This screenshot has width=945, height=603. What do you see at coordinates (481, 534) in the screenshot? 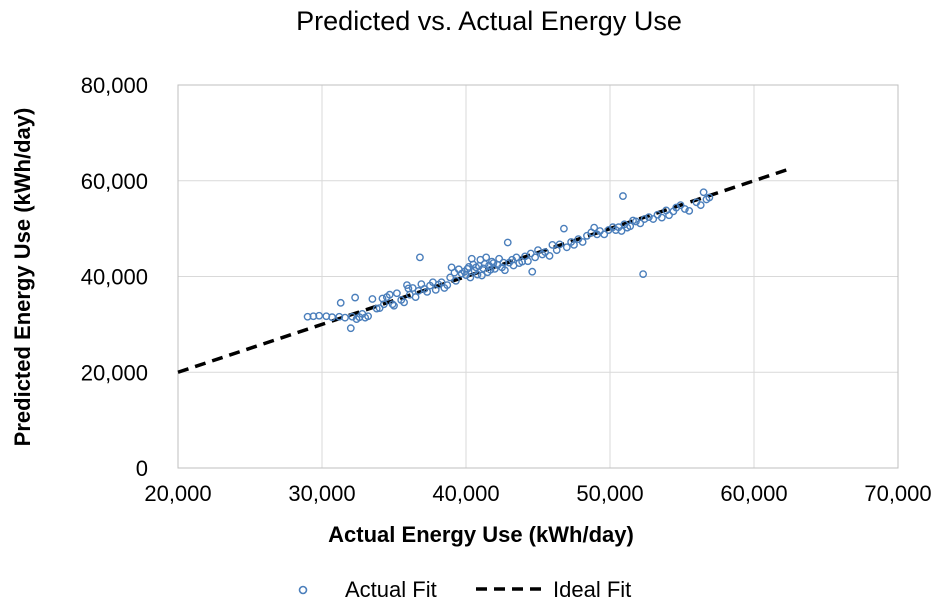
I see `x-axis-label: Actual Energy Use (kWh/day)` at bounding box center [481, 534].